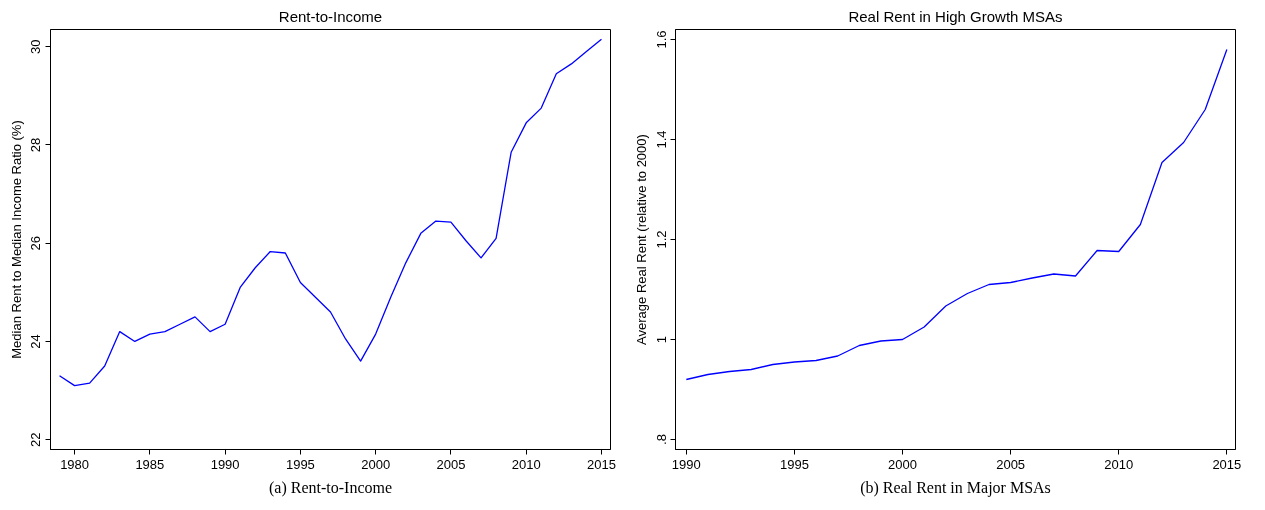 The width and height of the screenshot is (1265, 510). Describe the element at coordinates (641, 239) in the screenshot. I see `y-axis-title: Average Real Rent (relative to 2000)` at that location.